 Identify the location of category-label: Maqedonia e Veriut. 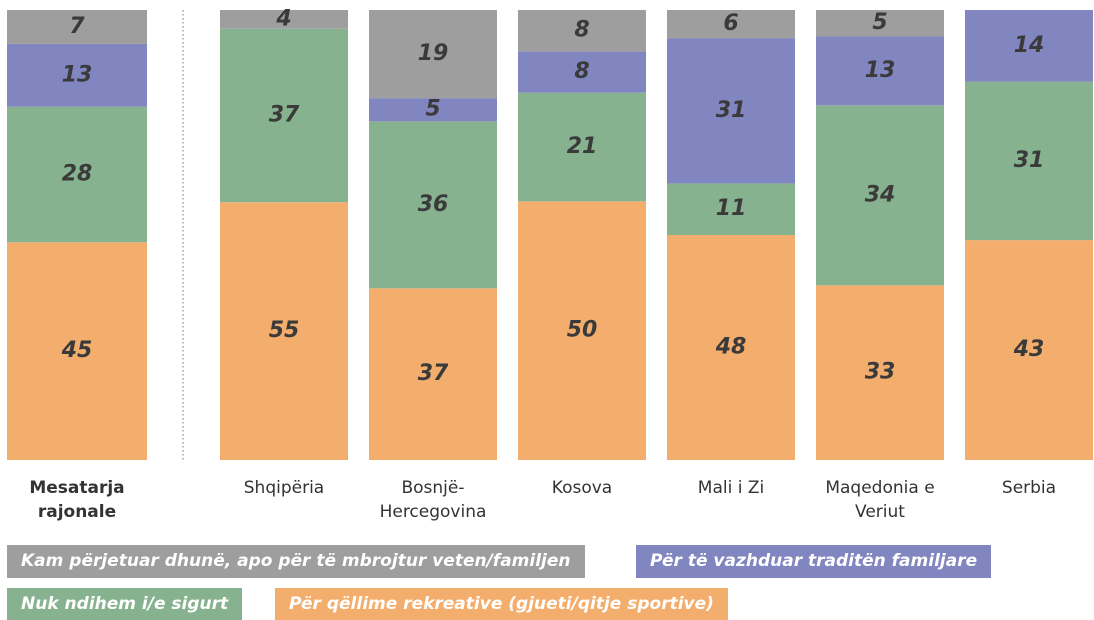
(880, 500).